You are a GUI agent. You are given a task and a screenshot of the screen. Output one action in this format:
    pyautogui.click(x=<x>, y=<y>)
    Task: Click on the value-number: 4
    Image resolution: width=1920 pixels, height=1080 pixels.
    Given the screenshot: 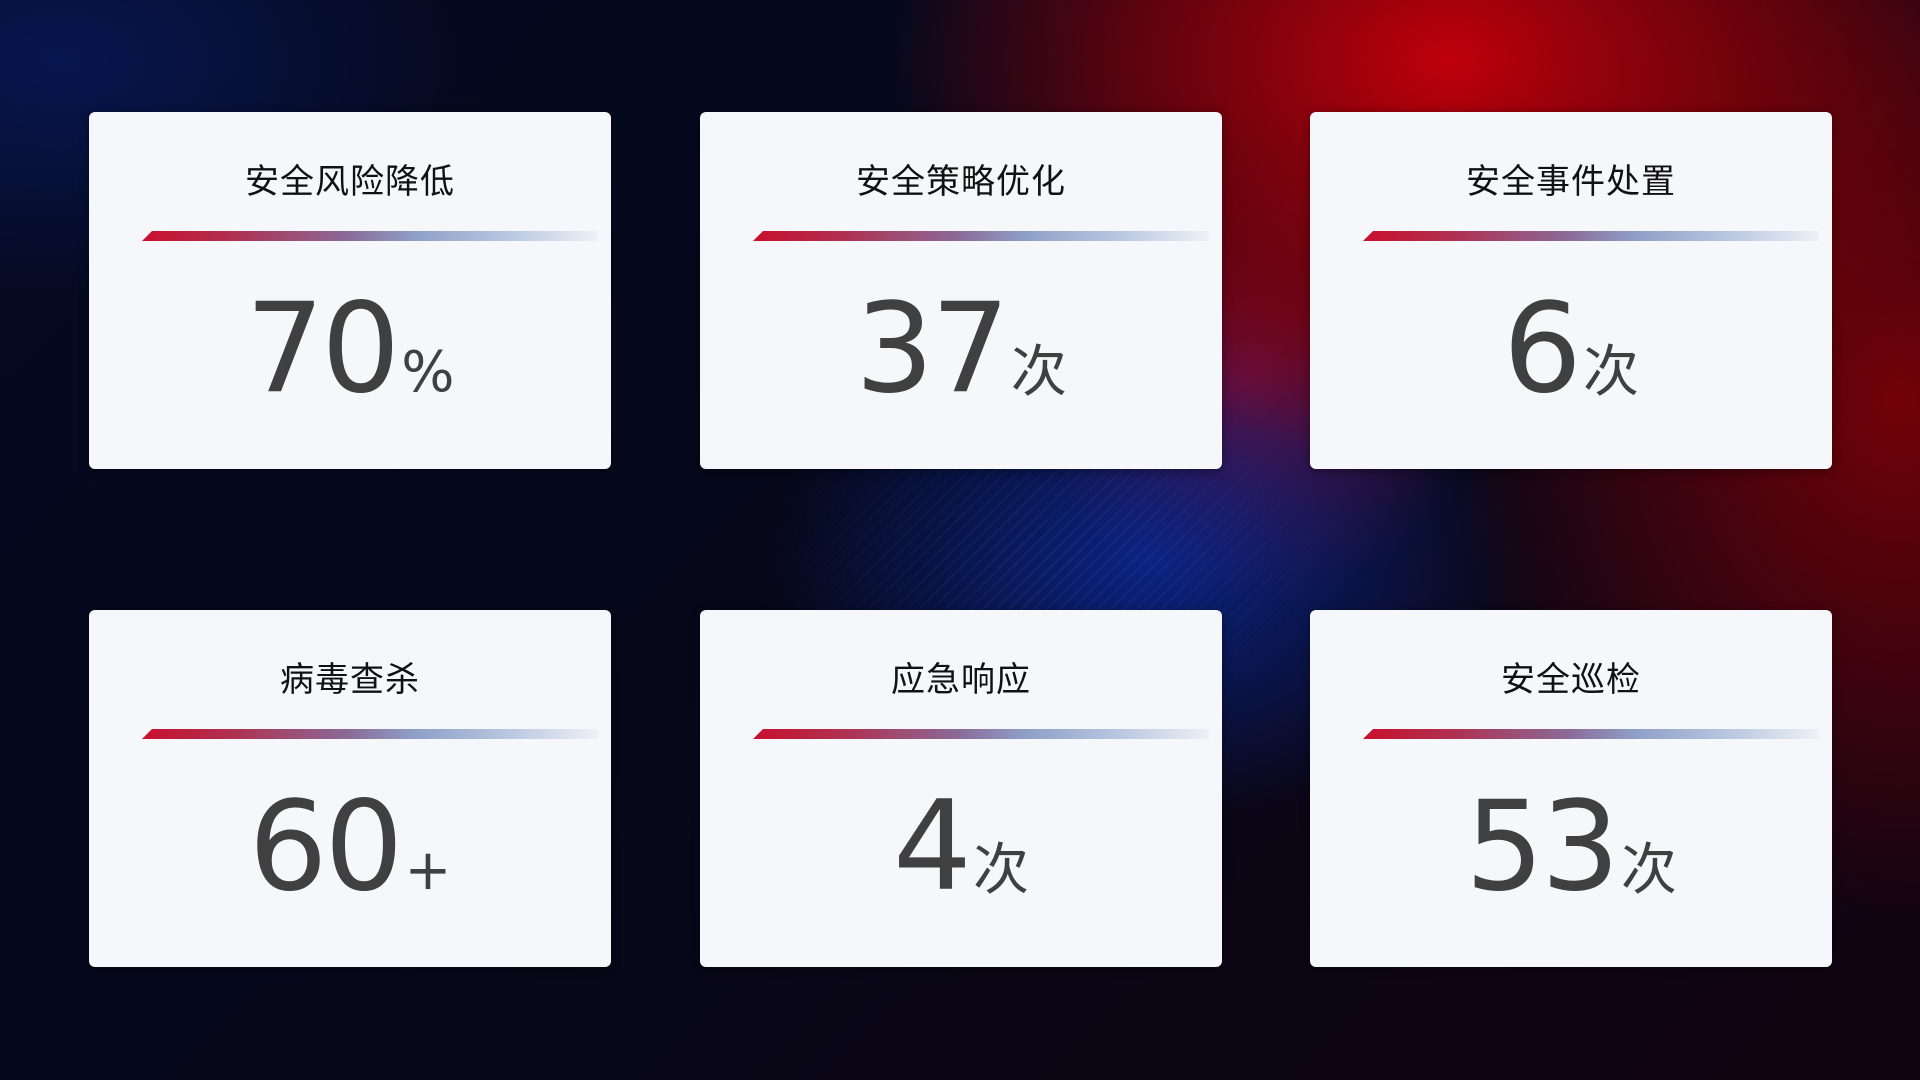 What is the action you would take?
    pyautogui.click(x=932, y=847)
    